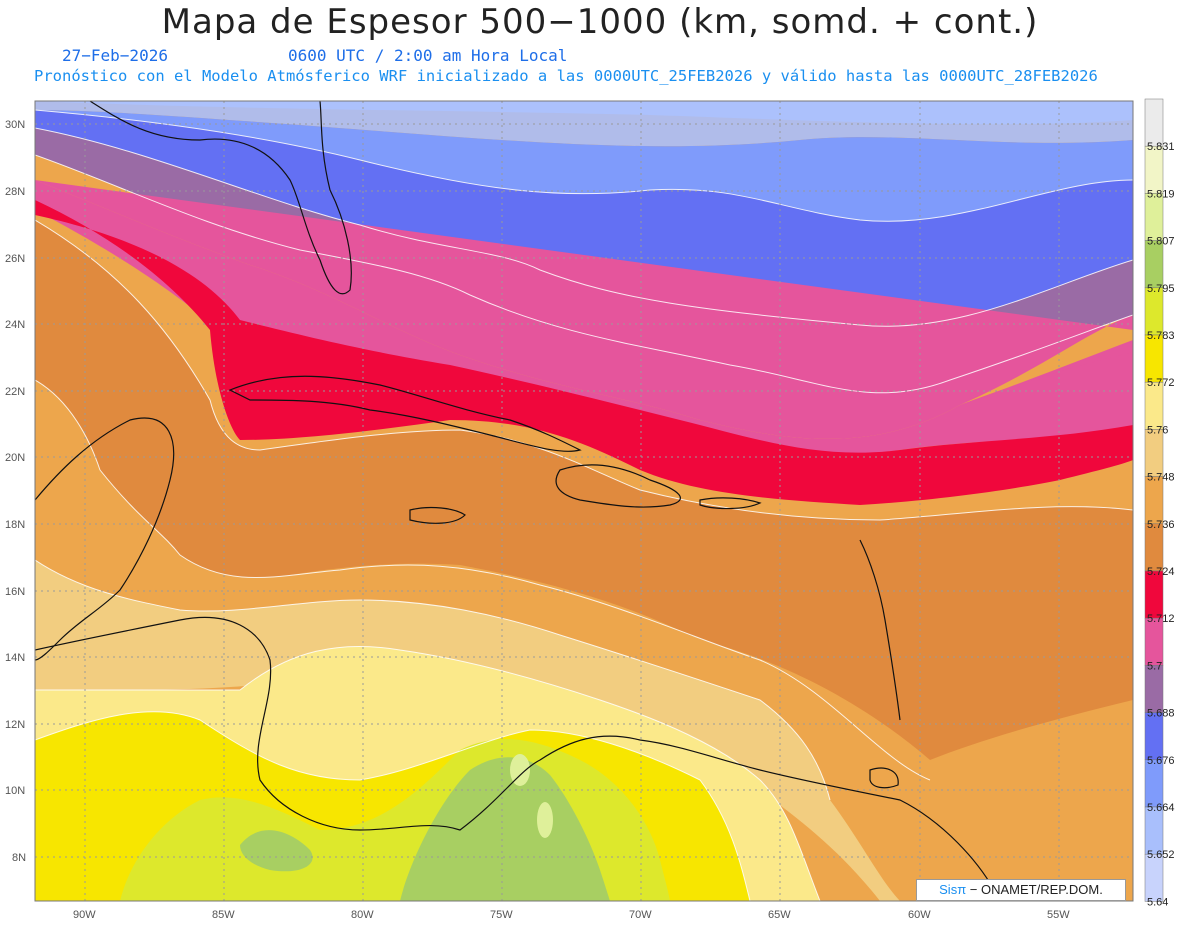 The width and height of the screenshot is (1200, 927). I want to click on lat-label-20n: 20N, so click(15, 458).